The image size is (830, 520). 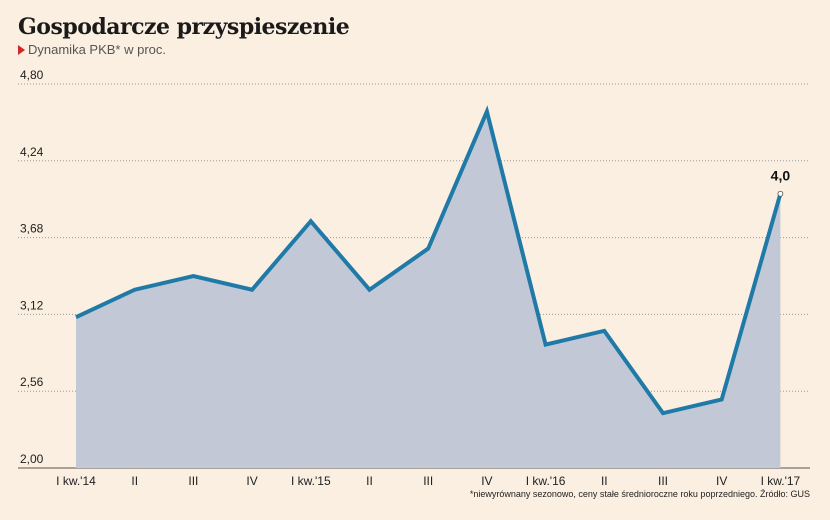 What do you see at coordinates (546, 481) in the screenshot?
I see `x-tick-label: I kw.'16` at bounding box center [546, 481].